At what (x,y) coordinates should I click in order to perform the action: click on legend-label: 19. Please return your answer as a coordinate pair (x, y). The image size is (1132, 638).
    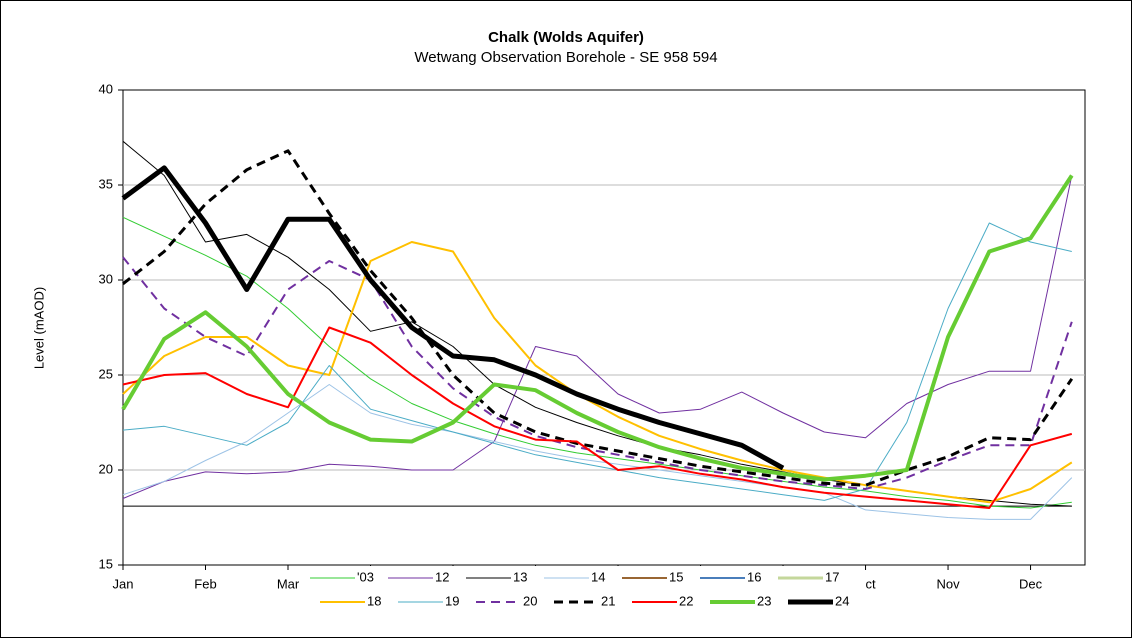
    Looking at the image, I should click on (452, 600).